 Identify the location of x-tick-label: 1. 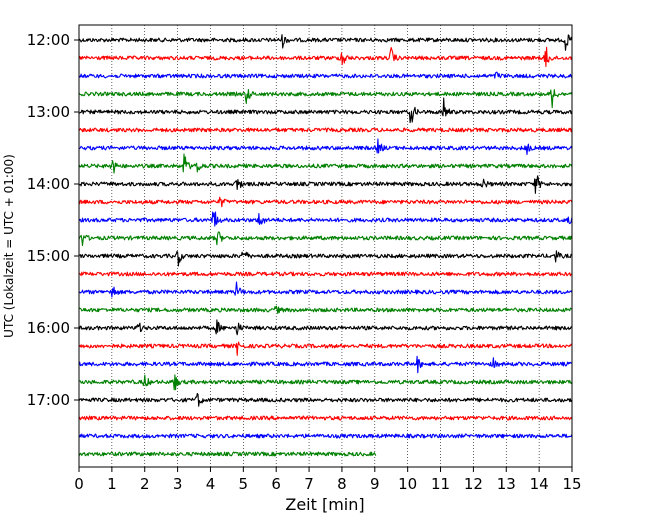
(112, 484).